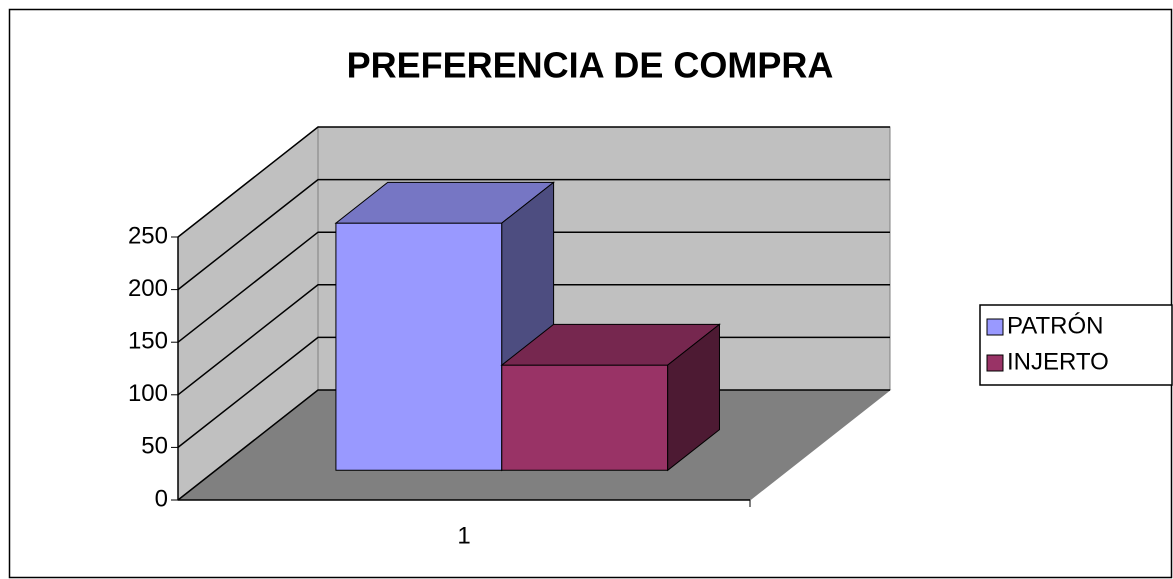 The width and height of the screenshot is (1173, 579). What do you see at coordinates (148, 393) in the screenshot?
I see `y-tick-label: 100` at bounding box center [148, 393].